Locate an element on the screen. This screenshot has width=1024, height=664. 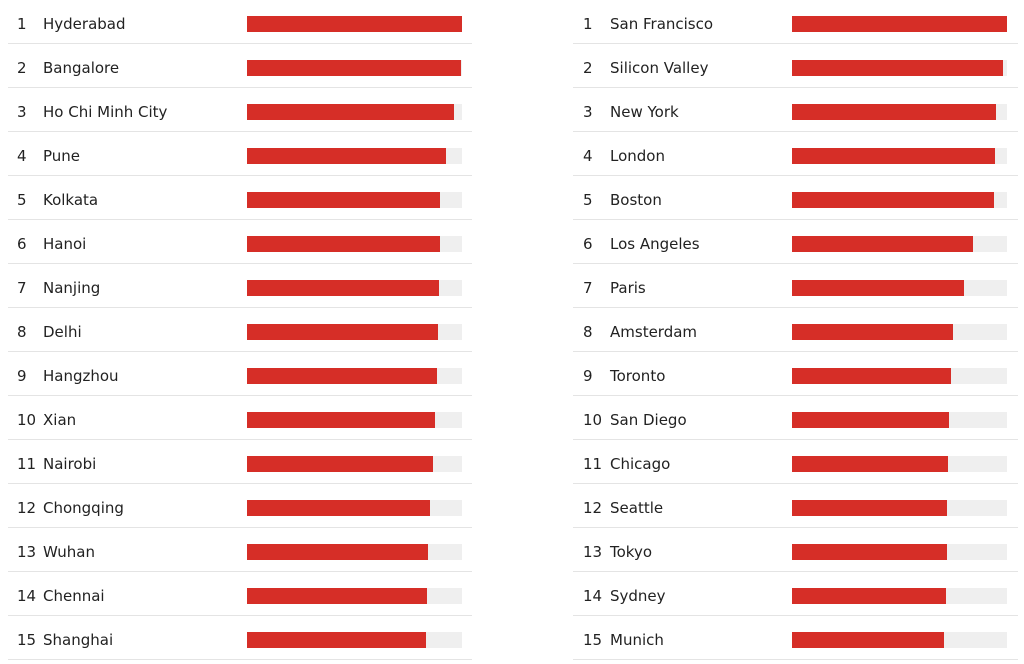
rank: 10 is located at coordinates (27, 420).